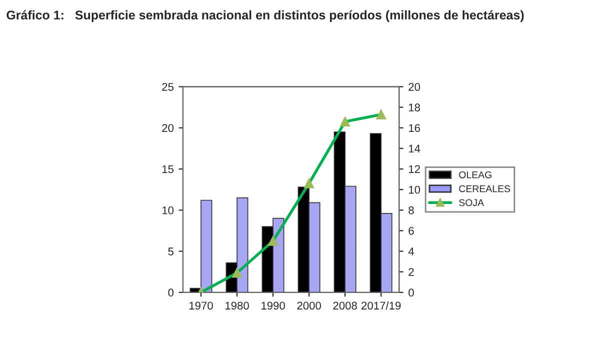 The width and height of the screenshot is (614, 340). I want to click on y-tick-label: 15, so click(168, 169).